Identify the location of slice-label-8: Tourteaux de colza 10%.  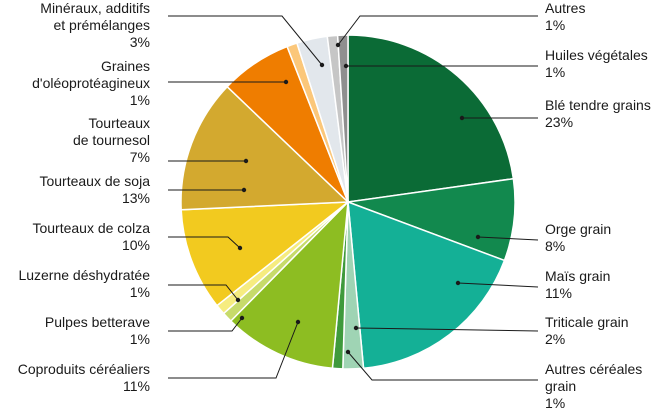
(91, 236).